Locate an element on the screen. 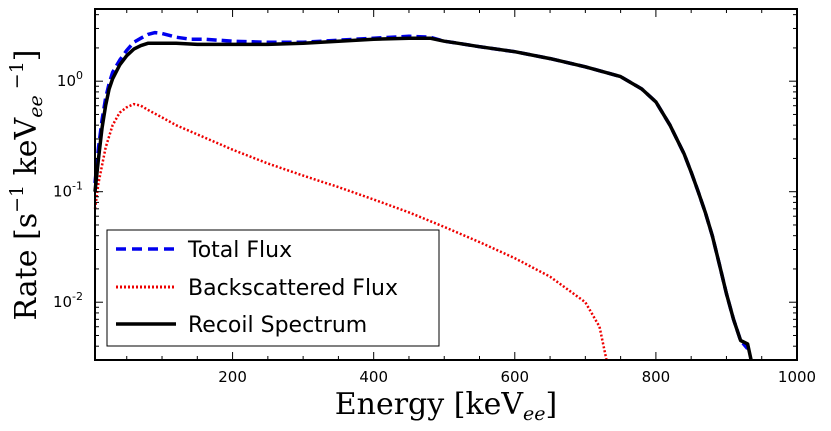 This screenshot has width=831, height=431. y-axis-title-close: ] is located at coordinates (26, 55).